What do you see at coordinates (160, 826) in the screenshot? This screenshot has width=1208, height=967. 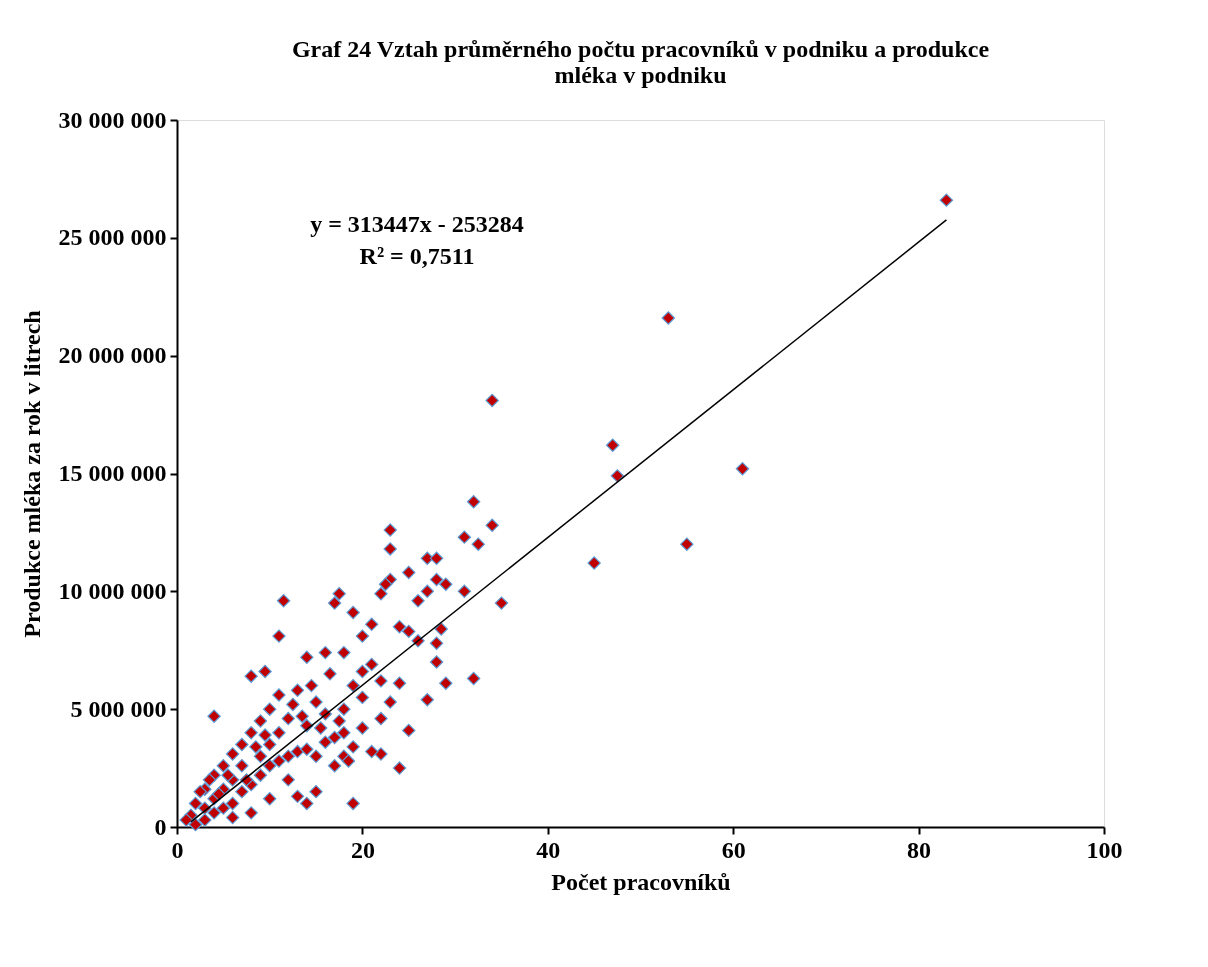 I see `y-tick-label: 0` at bounding box center [160, 826].